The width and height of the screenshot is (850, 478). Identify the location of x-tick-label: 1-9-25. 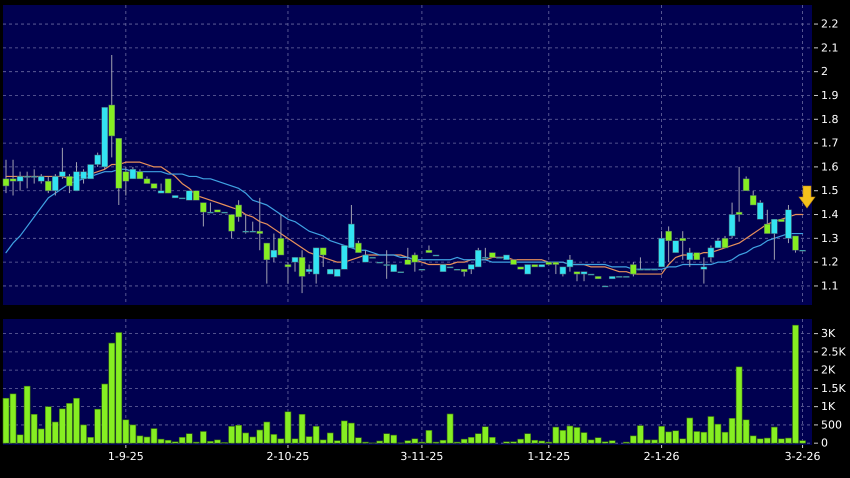
(126, 456).